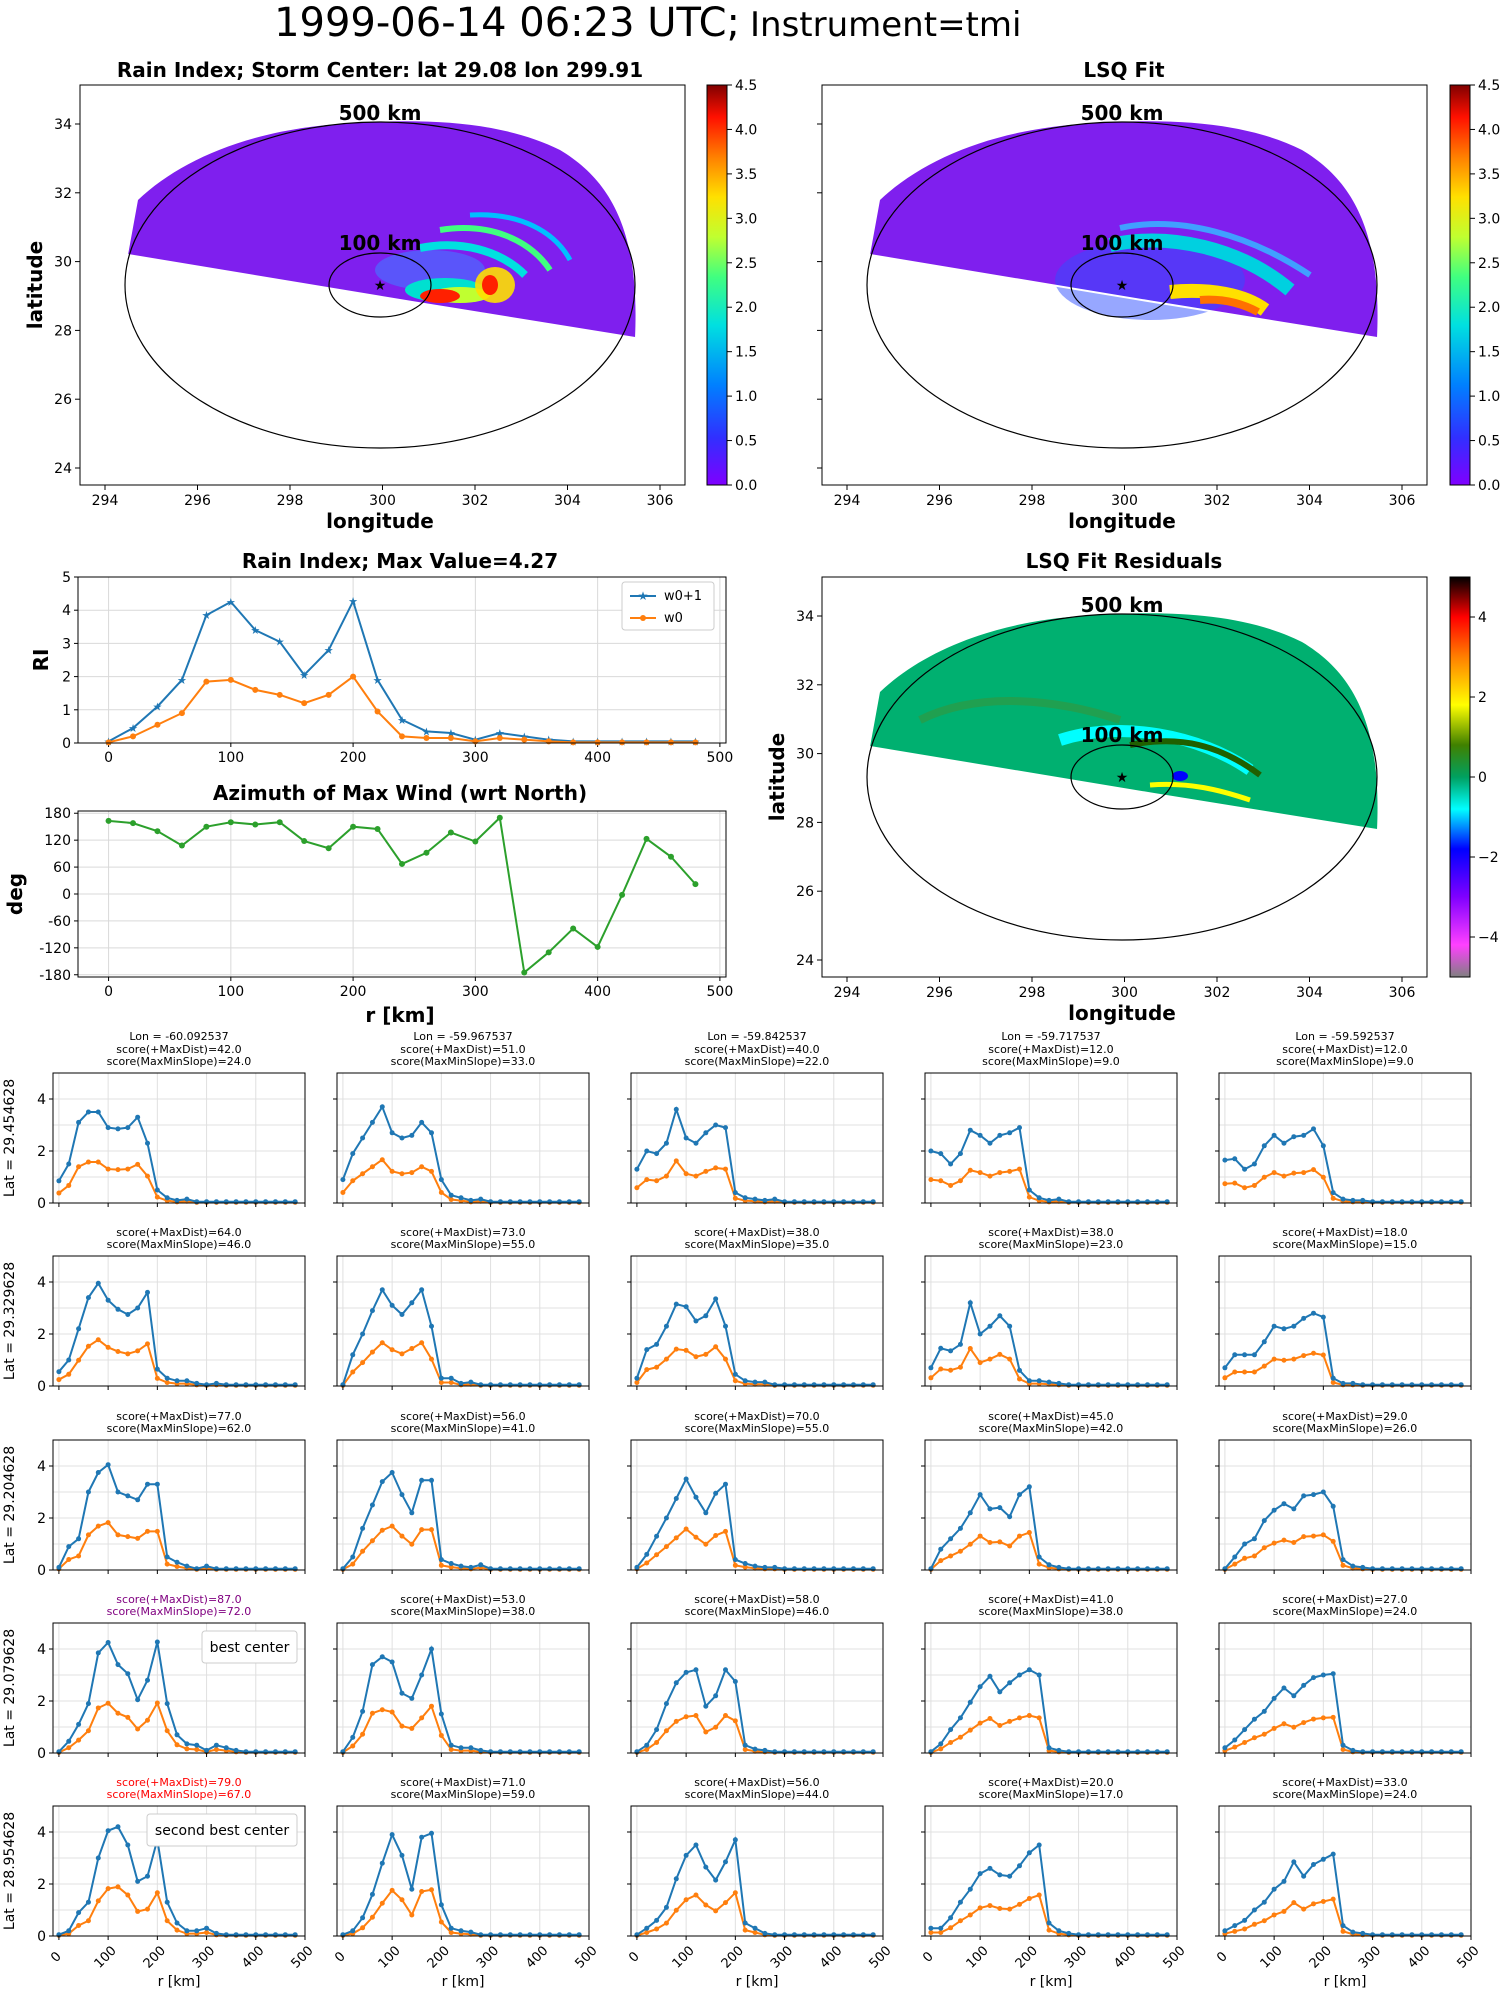  Describe the element at coordinates (1489, 486) in the screenshot. I see `colorbar-tick-label: 0.0` at that location.